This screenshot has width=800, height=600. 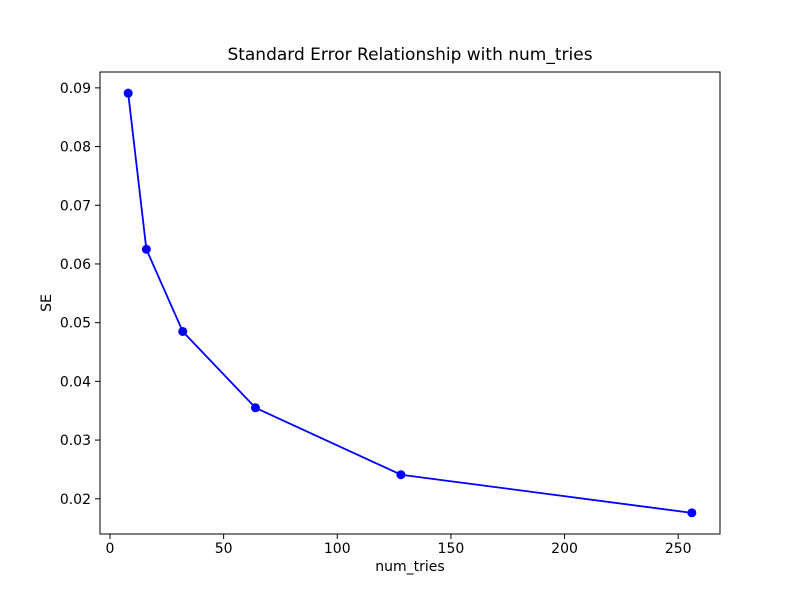 What do you see at coordinates (75, 441) in the screenshot?
I see `y-tick-label: 0.03` at bounding box center [75, 441].